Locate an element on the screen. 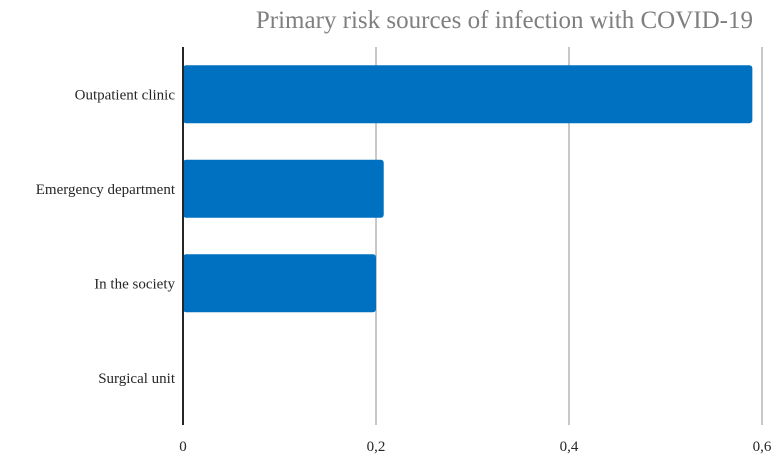 Image resolution: width=775 pixels, height=455 pixels. value-tick-labels: 0 0,2 0,4 0,6 is located at coordinates (475, 447).